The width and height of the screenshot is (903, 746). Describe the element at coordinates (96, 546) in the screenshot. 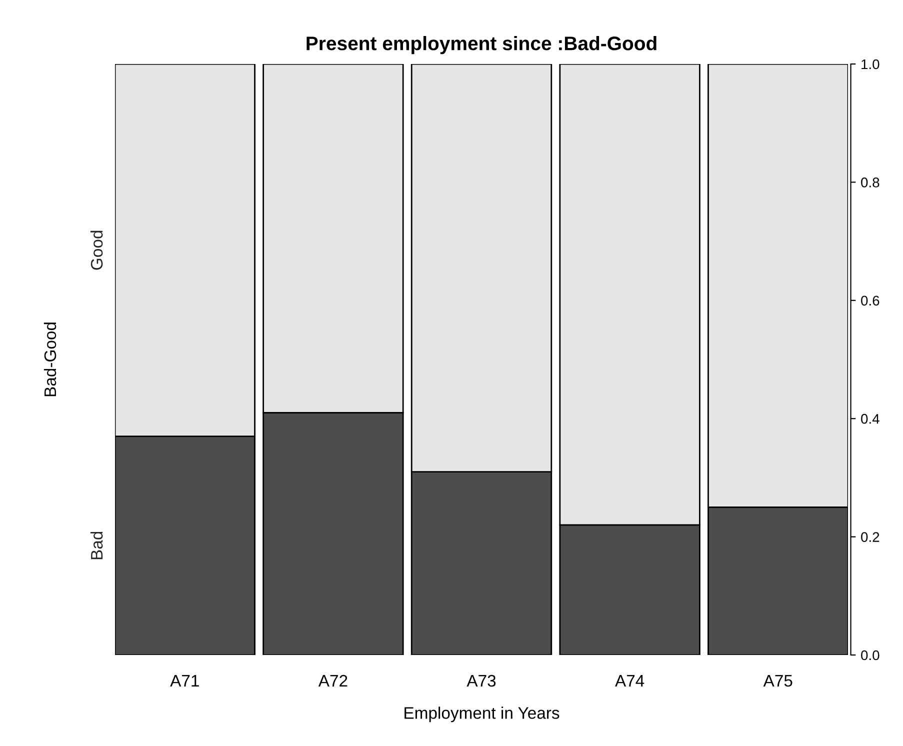

I see `text: Bad` at that location.